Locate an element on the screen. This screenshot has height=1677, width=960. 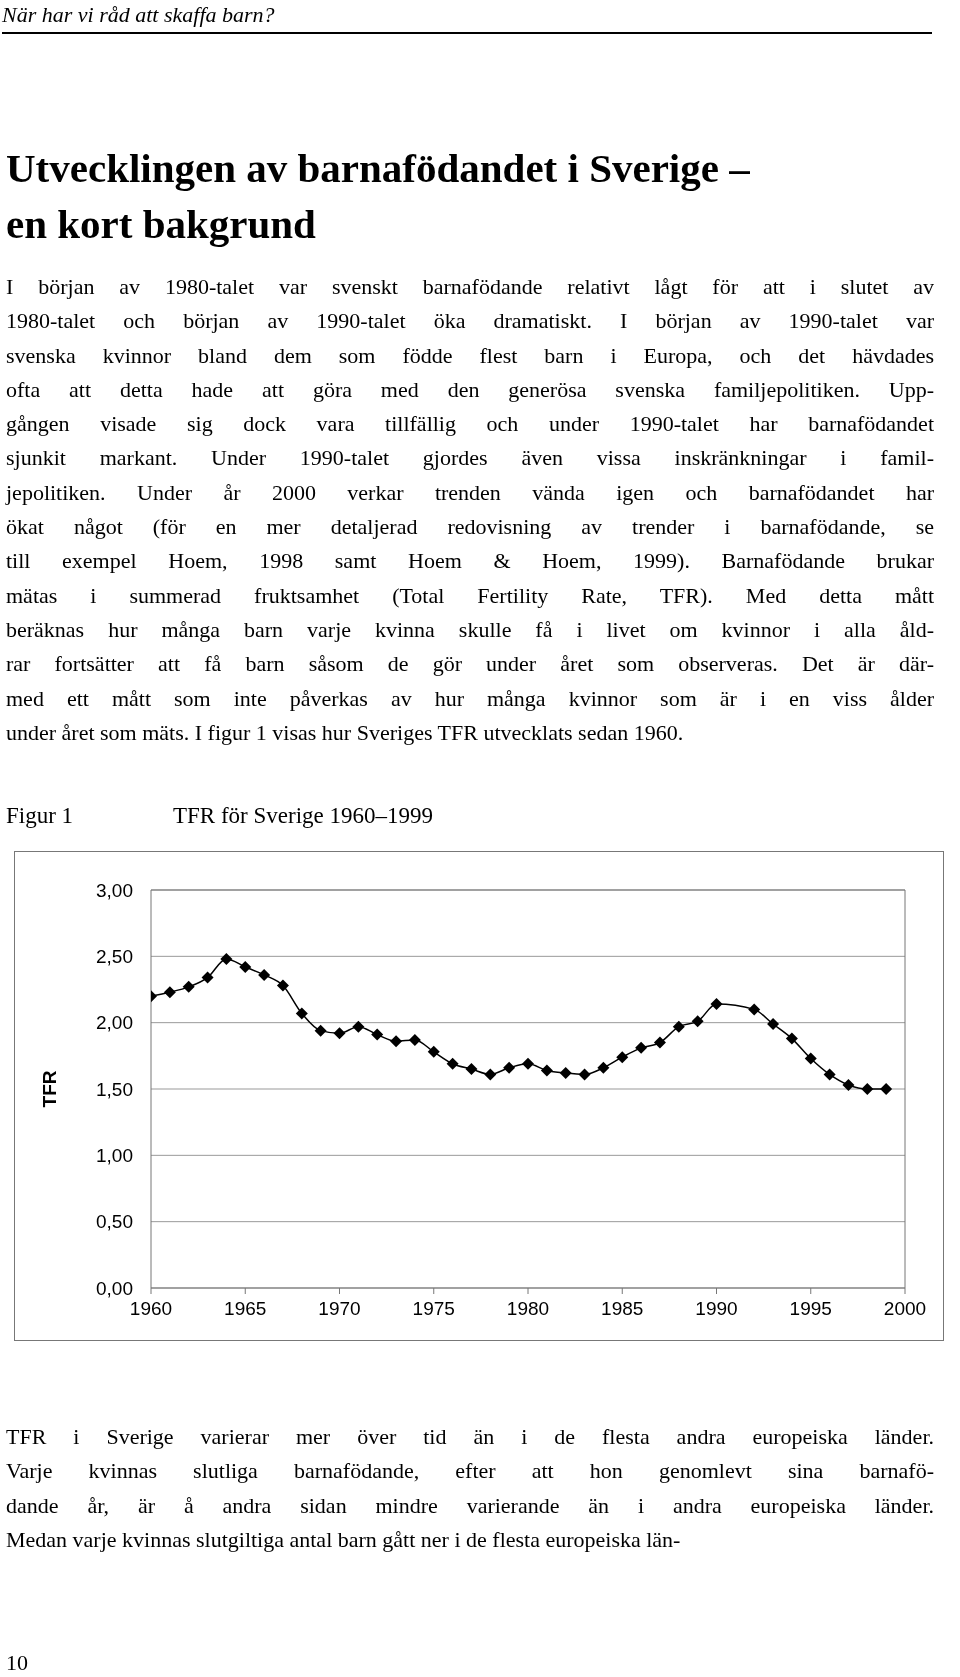
y-tick-label: 1,50 is located at coordinates (114, 1089).